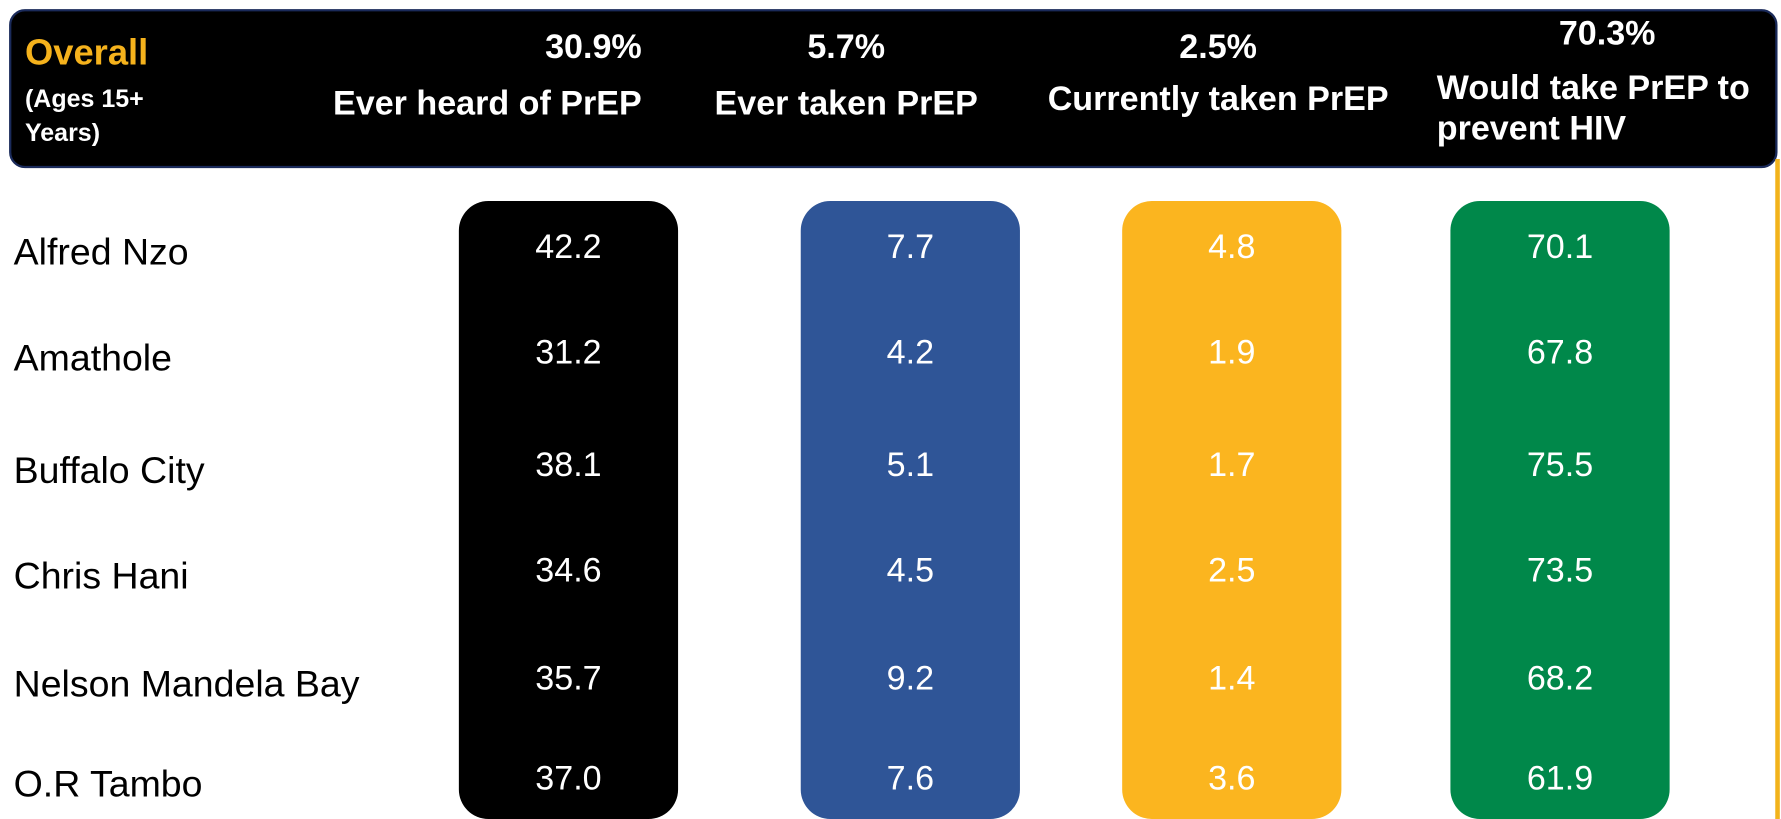 The height and width of the screenshot is (819, 1781). Describe the element at coordinates (1560, 247) in the screenshot. I see `cell-value: 70.1` at that location.